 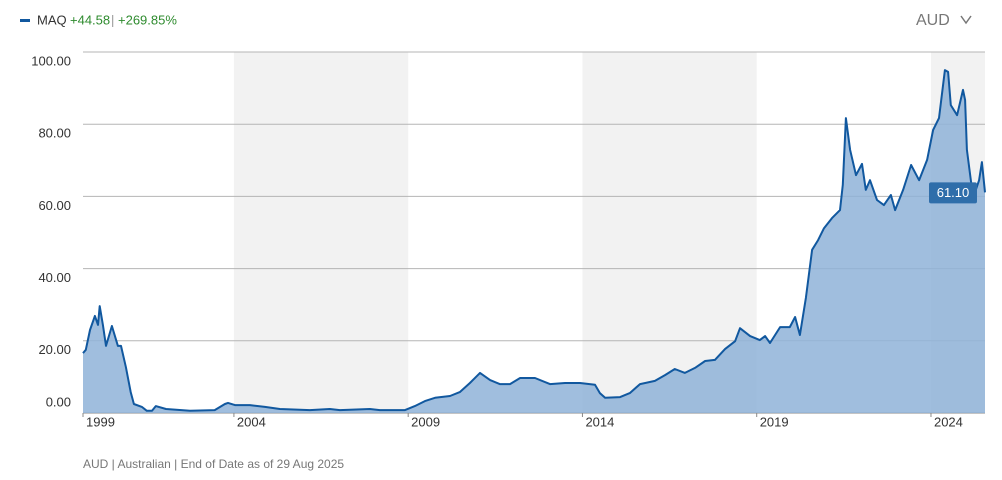 I want to click on y-tick-label: 40.00, so click(x=54, y=277).